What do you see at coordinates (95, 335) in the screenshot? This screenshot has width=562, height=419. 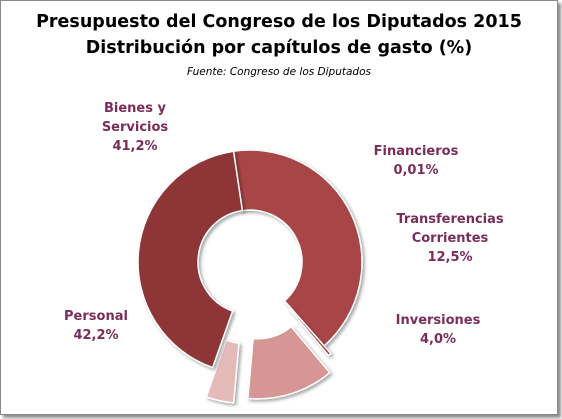 I see `slice-value-4: 42,2%` at bounding box center [95, 335].